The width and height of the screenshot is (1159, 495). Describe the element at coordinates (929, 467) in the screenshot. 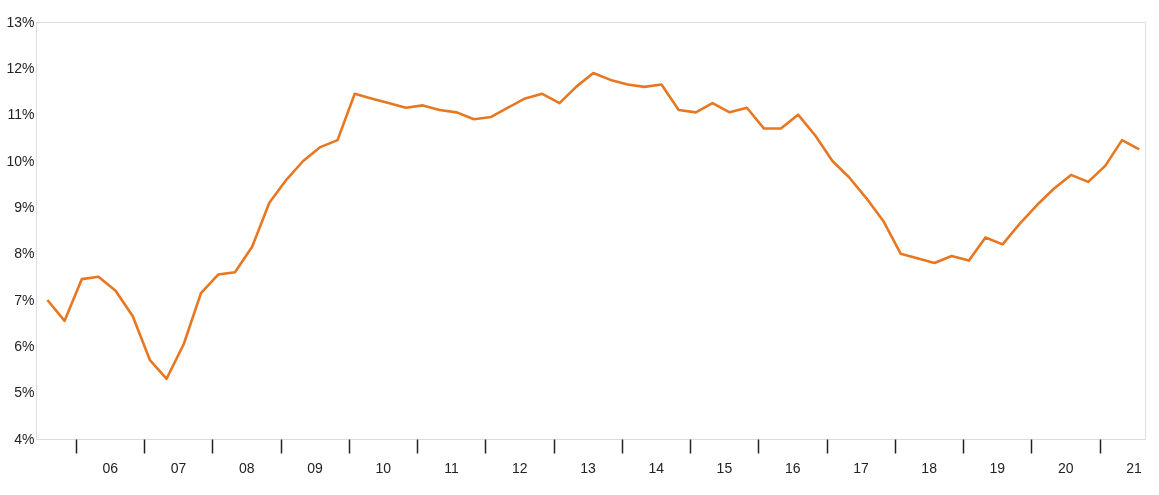

I see `x-tick-label: 18` at that location.